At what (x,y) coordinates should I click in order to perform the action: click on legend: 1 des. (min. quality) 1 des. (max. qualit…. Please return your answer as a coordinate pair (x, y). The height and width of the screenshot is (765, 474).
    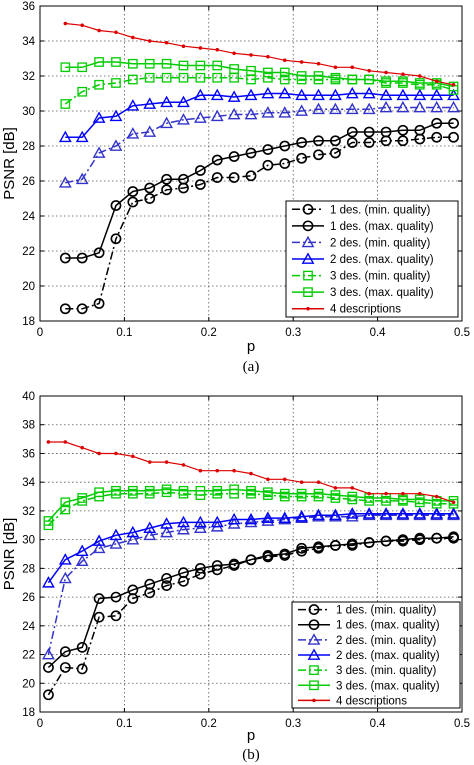
    Looking at the image, I should click on (372, 259).